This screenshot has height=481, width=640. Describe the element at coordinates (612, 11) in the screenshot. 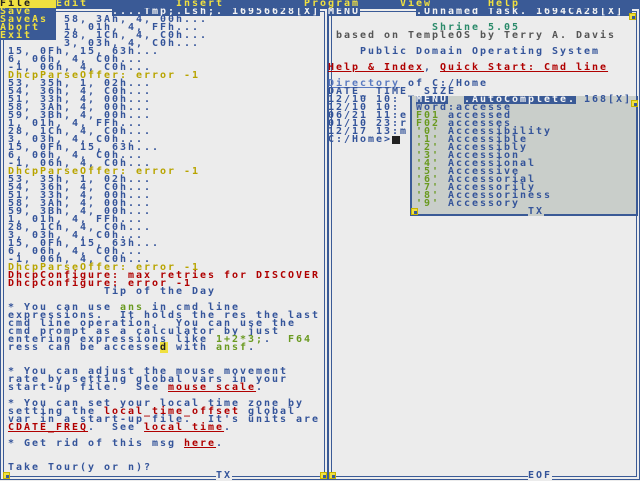

I see `right-close-button: [X]` at that location.